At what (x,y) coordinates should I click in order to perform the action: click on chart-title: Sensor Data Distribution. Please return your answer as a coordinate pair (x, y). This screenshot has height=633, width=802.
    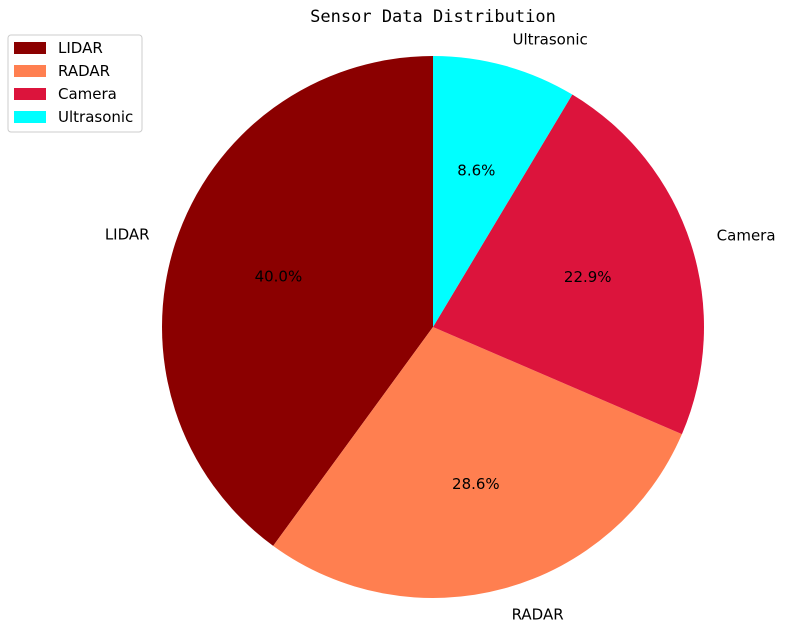
    Looking at the image, I should click on (433, 17).